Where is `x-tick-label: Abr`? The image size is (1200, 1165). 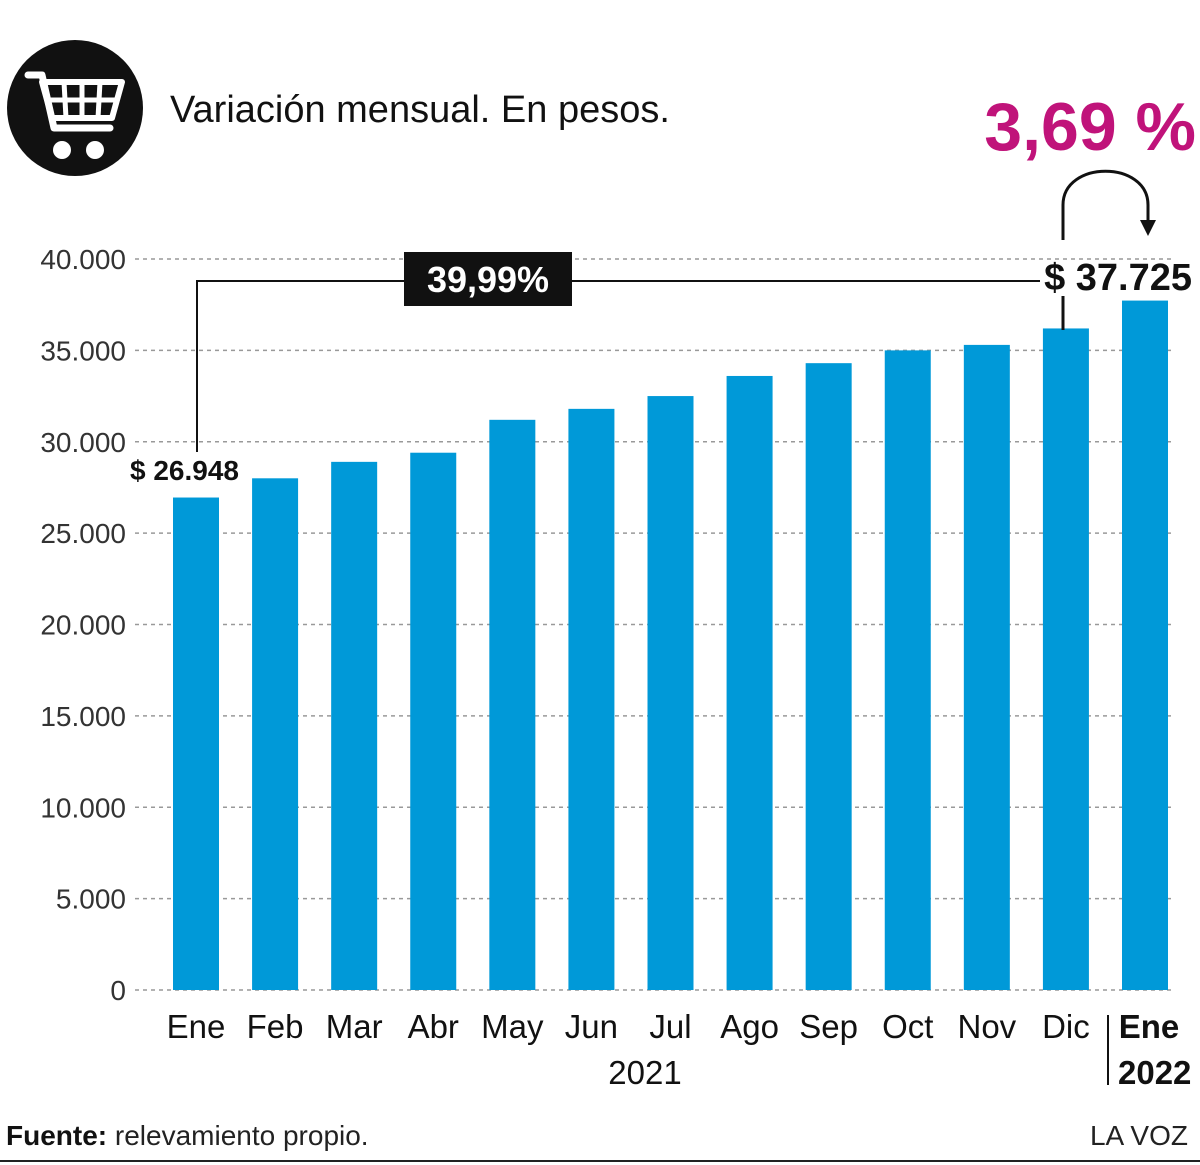 x-tick-label: Abr is located at coordinates (433, 1026).